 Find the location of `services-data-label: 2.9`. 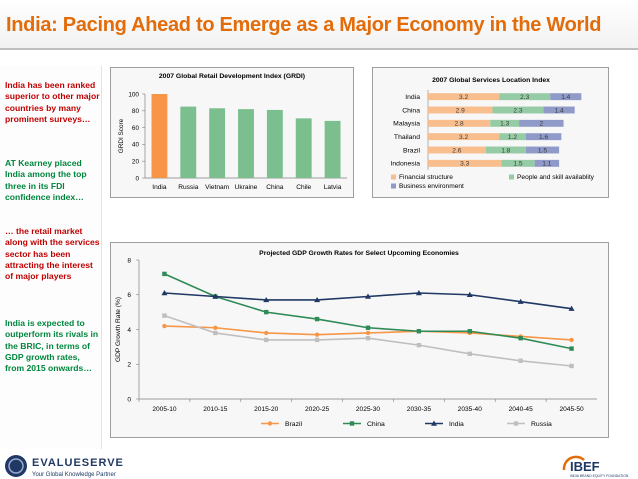

services-data-label: 2.9 is located at coordinates (460, 110).